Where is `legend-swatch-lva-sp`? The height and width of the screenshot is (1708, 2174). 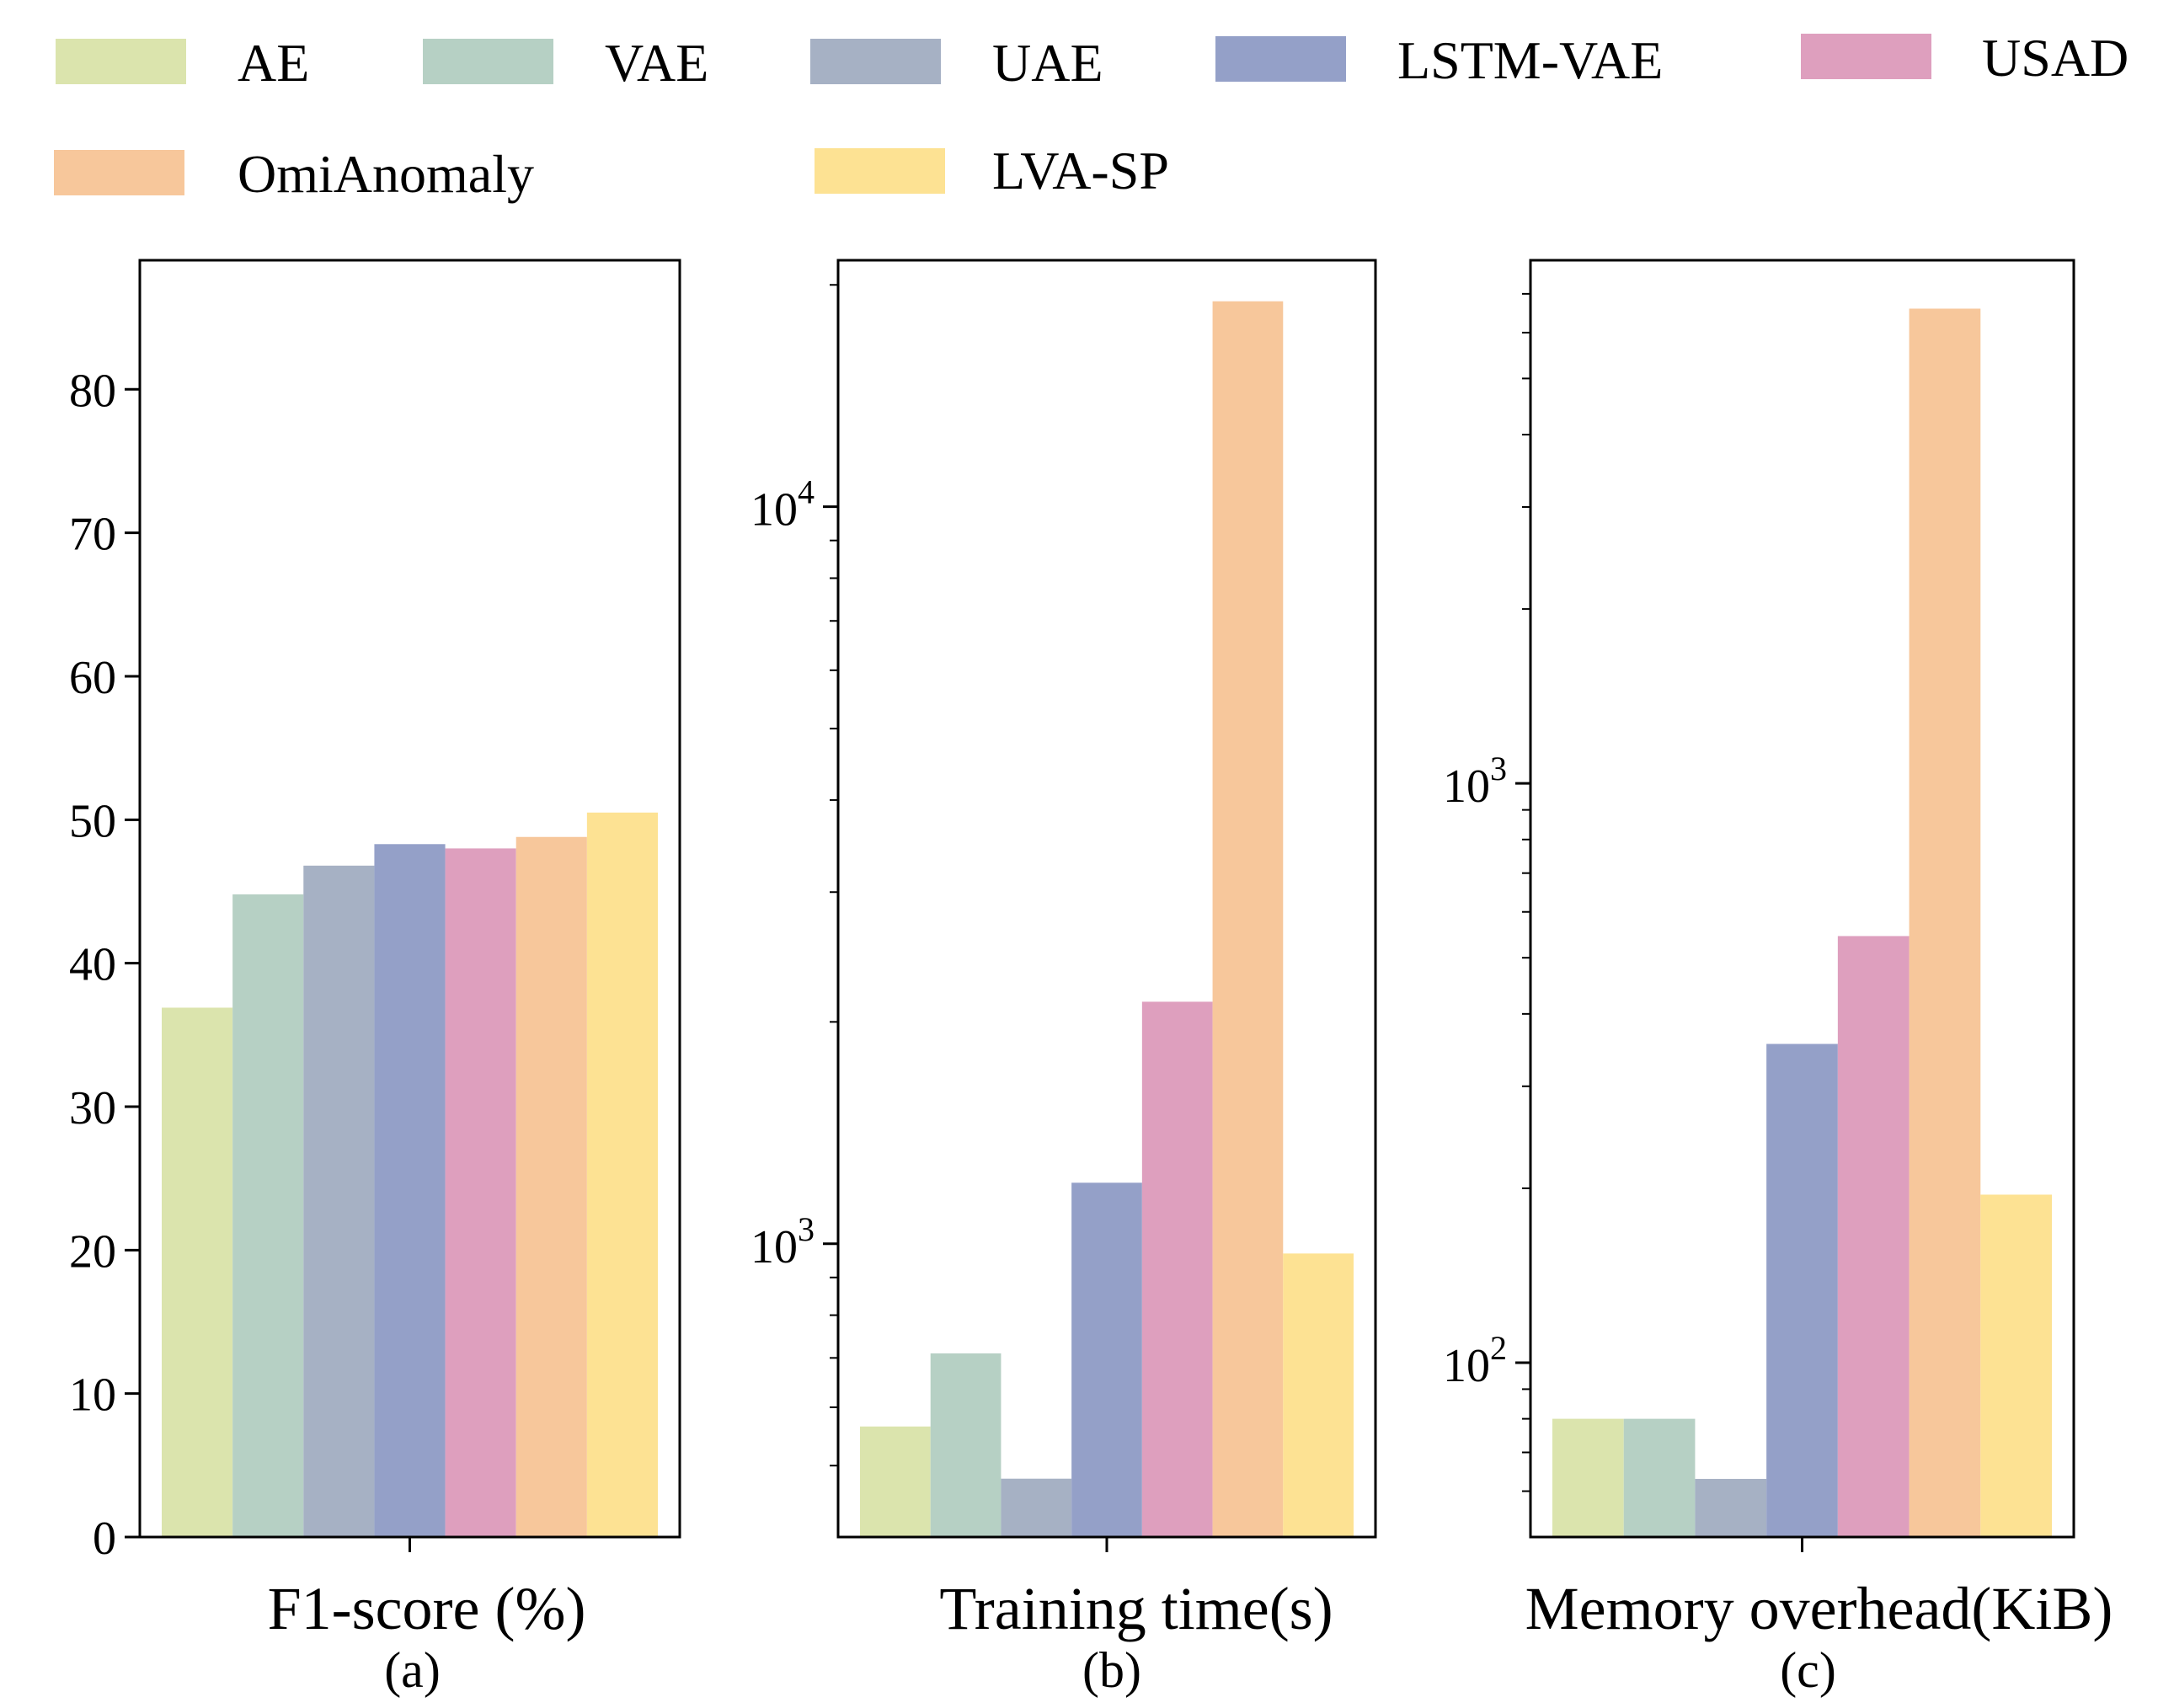 legend-swatch-lva-sp is located at coordinates (880, 171).